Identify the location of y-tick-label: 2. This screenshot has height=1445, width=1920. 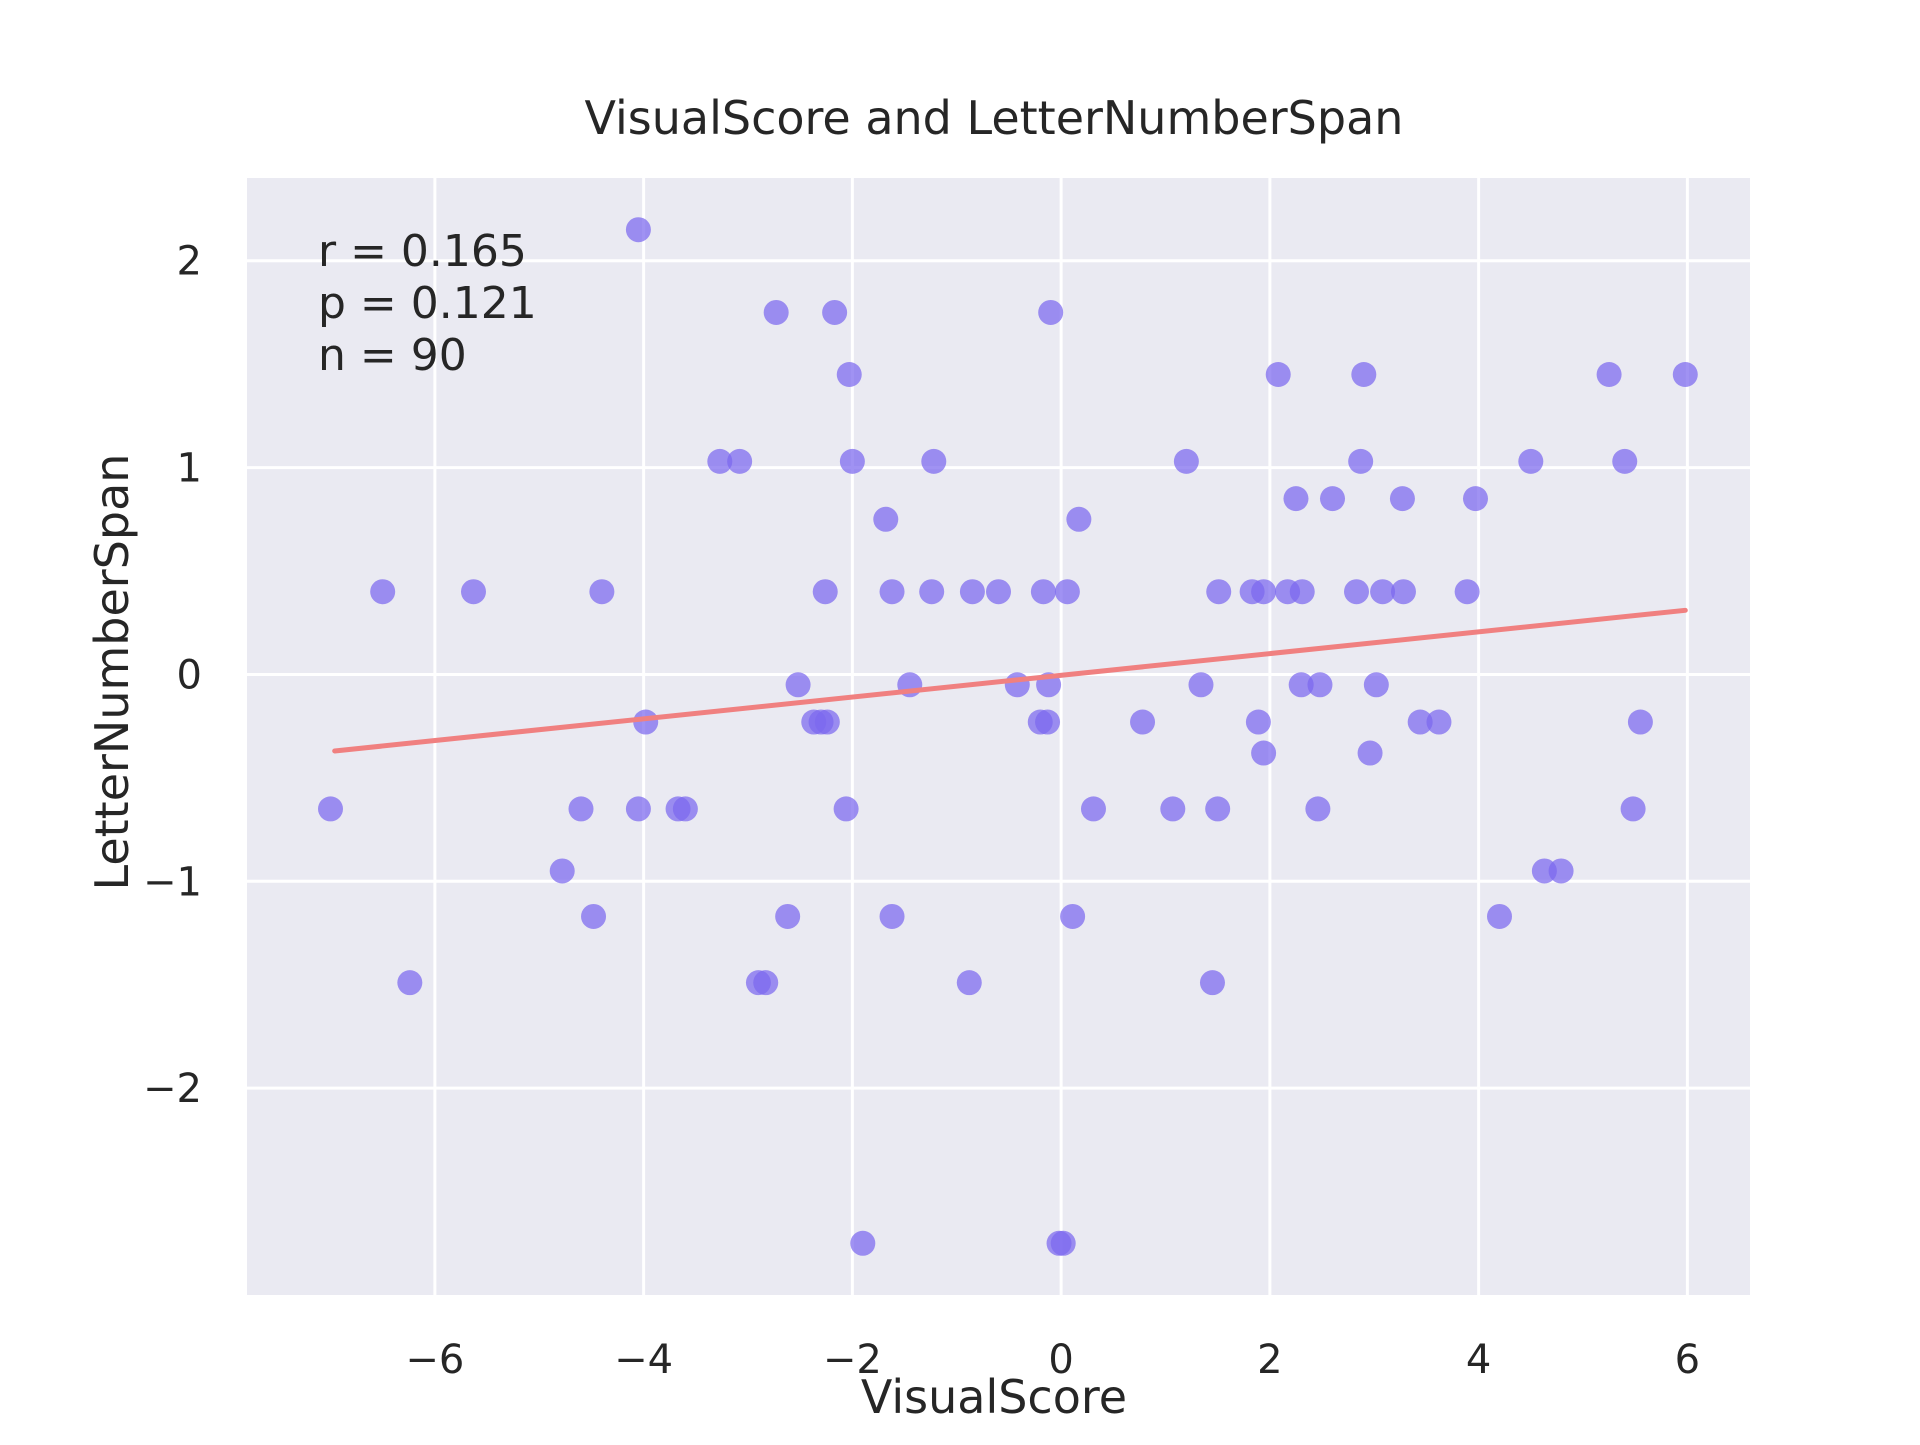
(189, 262).